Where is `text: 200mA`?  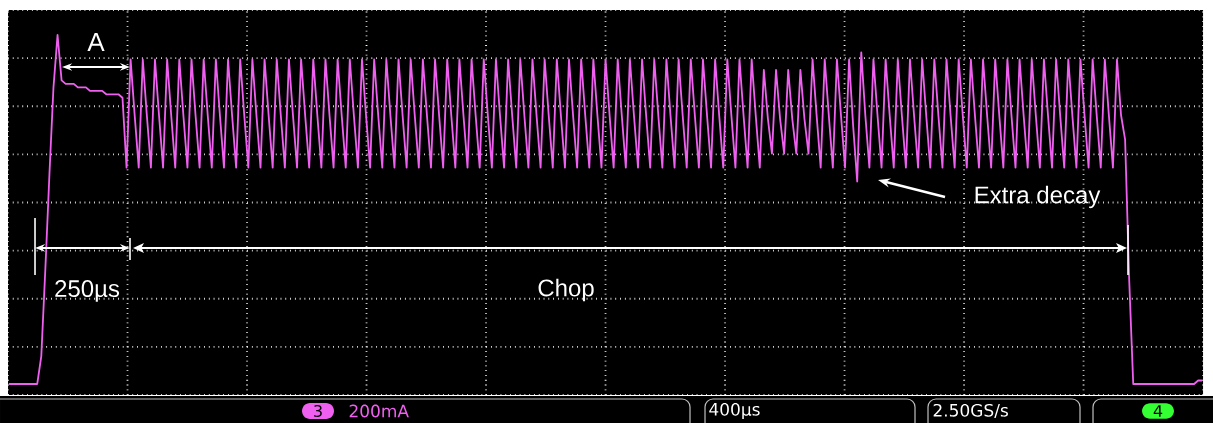 text: 200mA is located at coordinates (379, 411).